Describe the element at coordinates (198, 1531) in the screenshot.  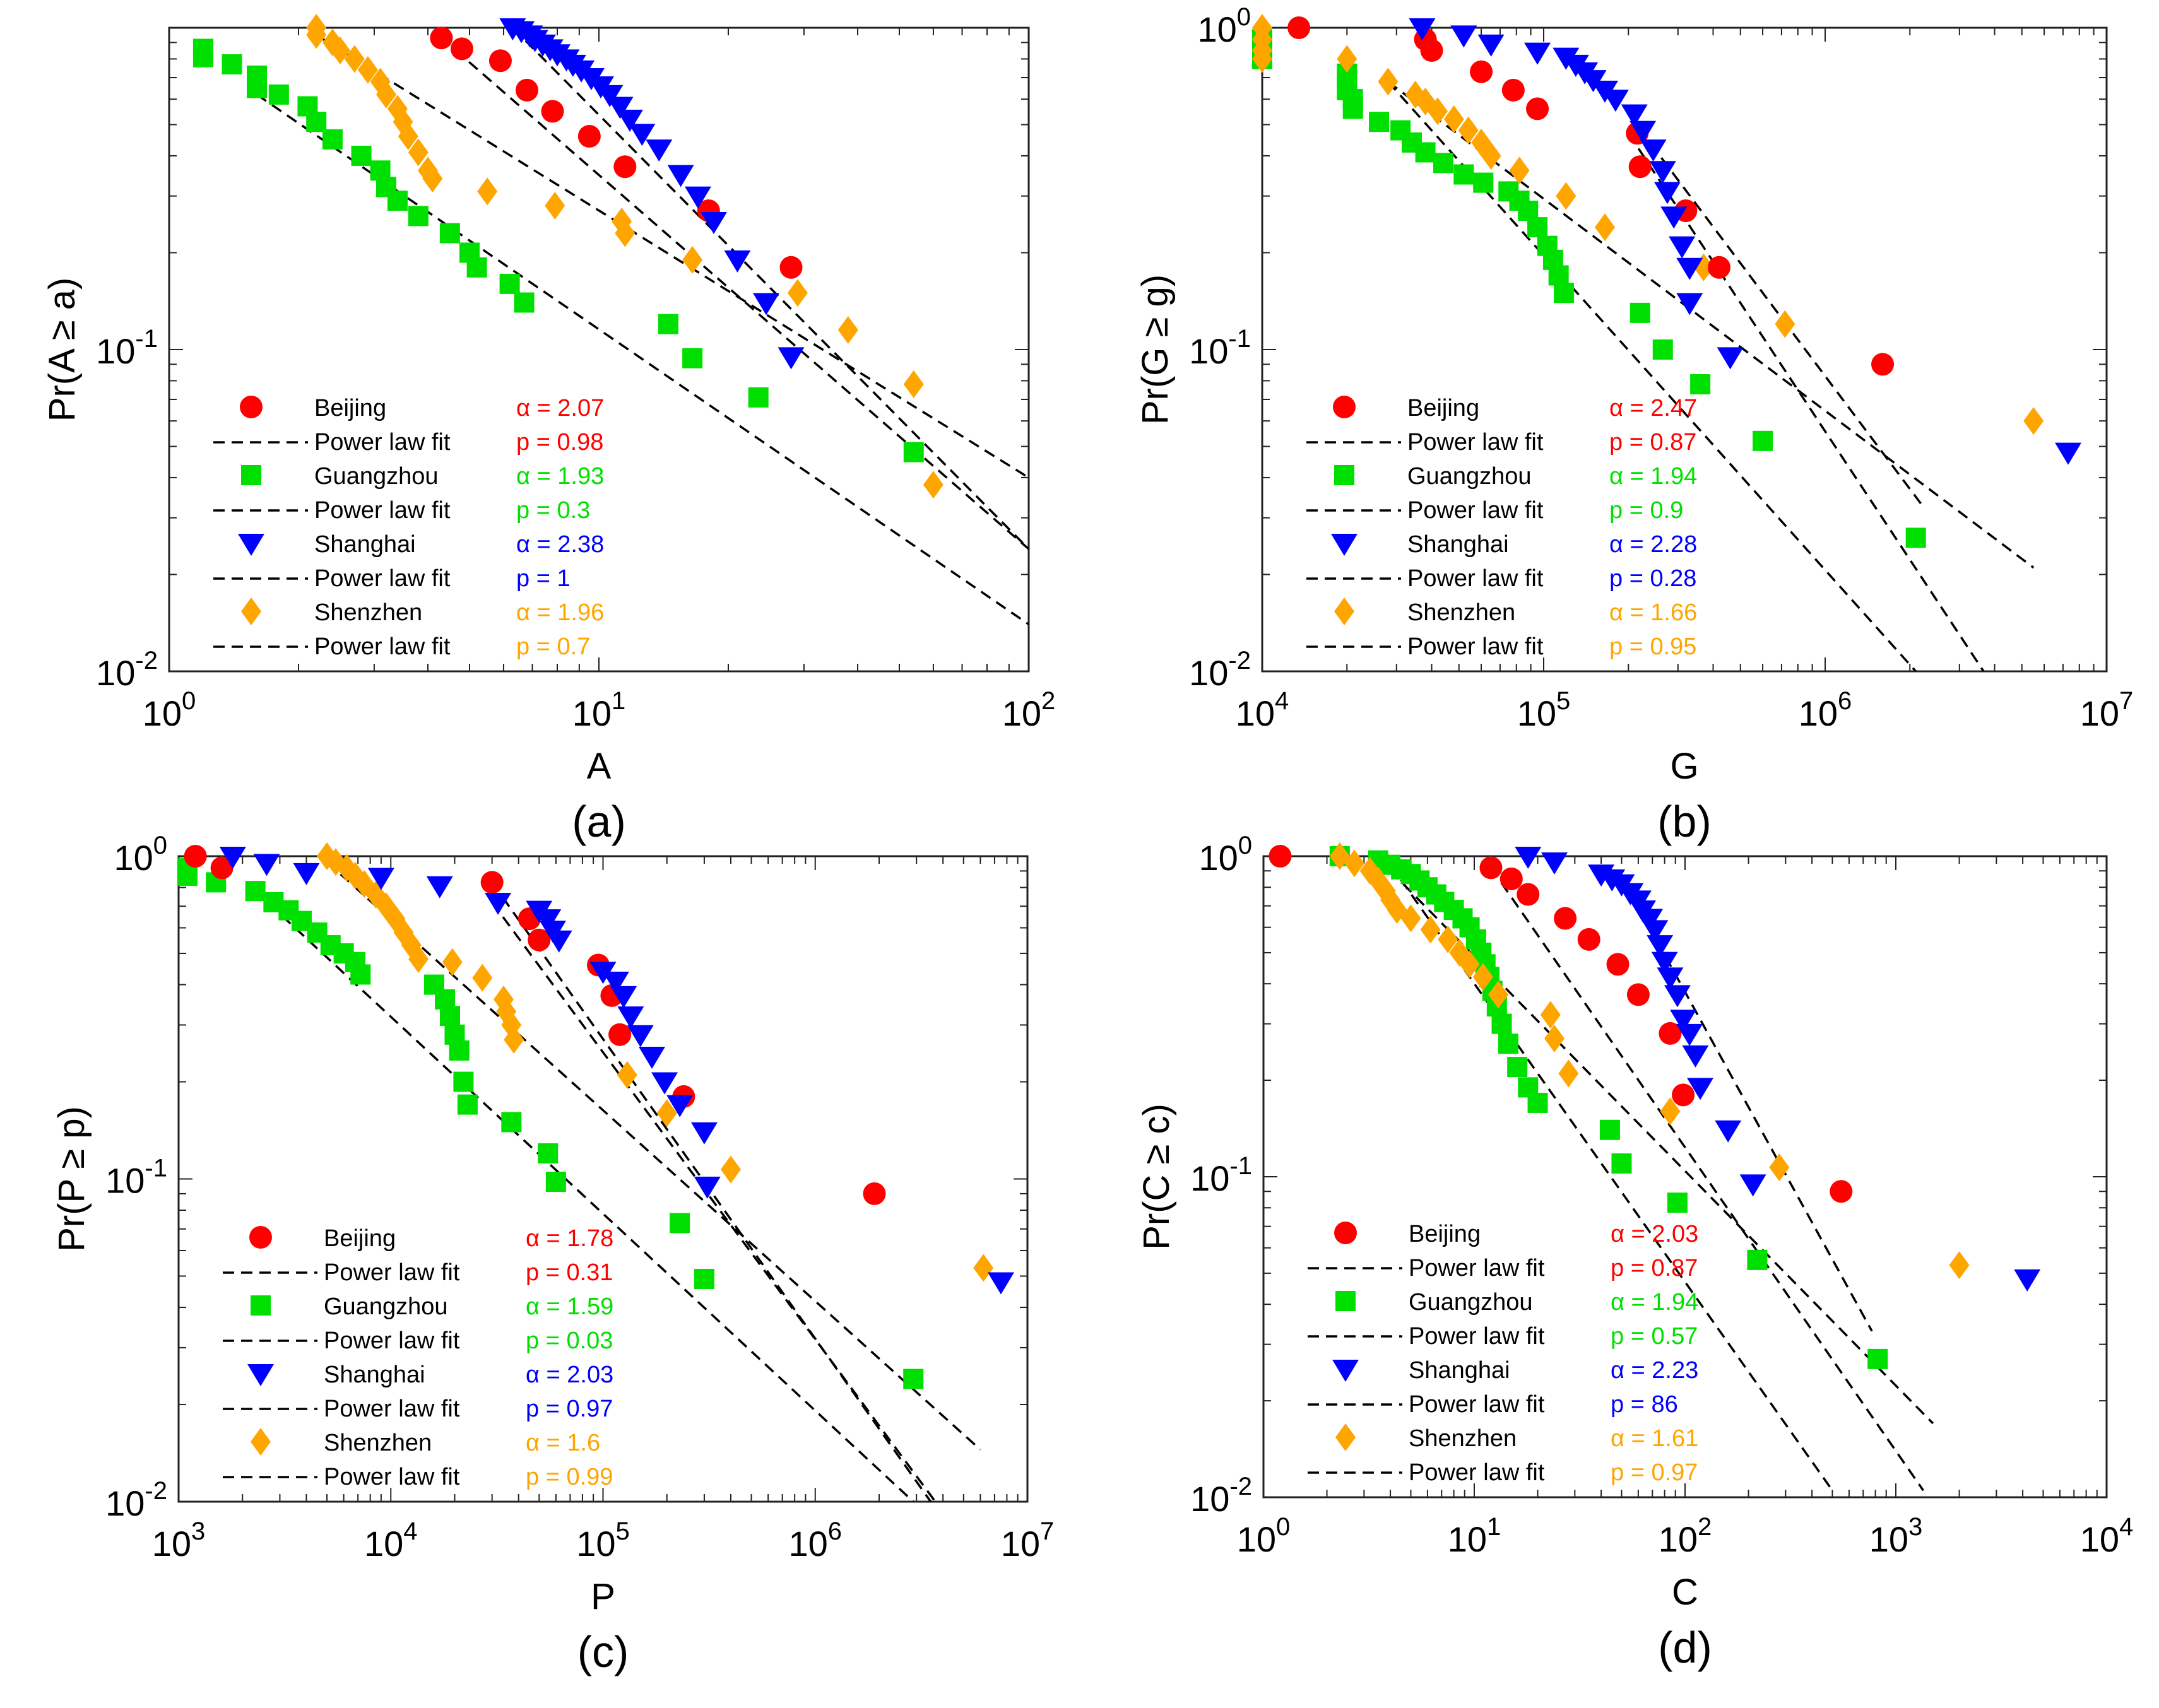
I see `x-tick-label-exponent: 3` at that location.